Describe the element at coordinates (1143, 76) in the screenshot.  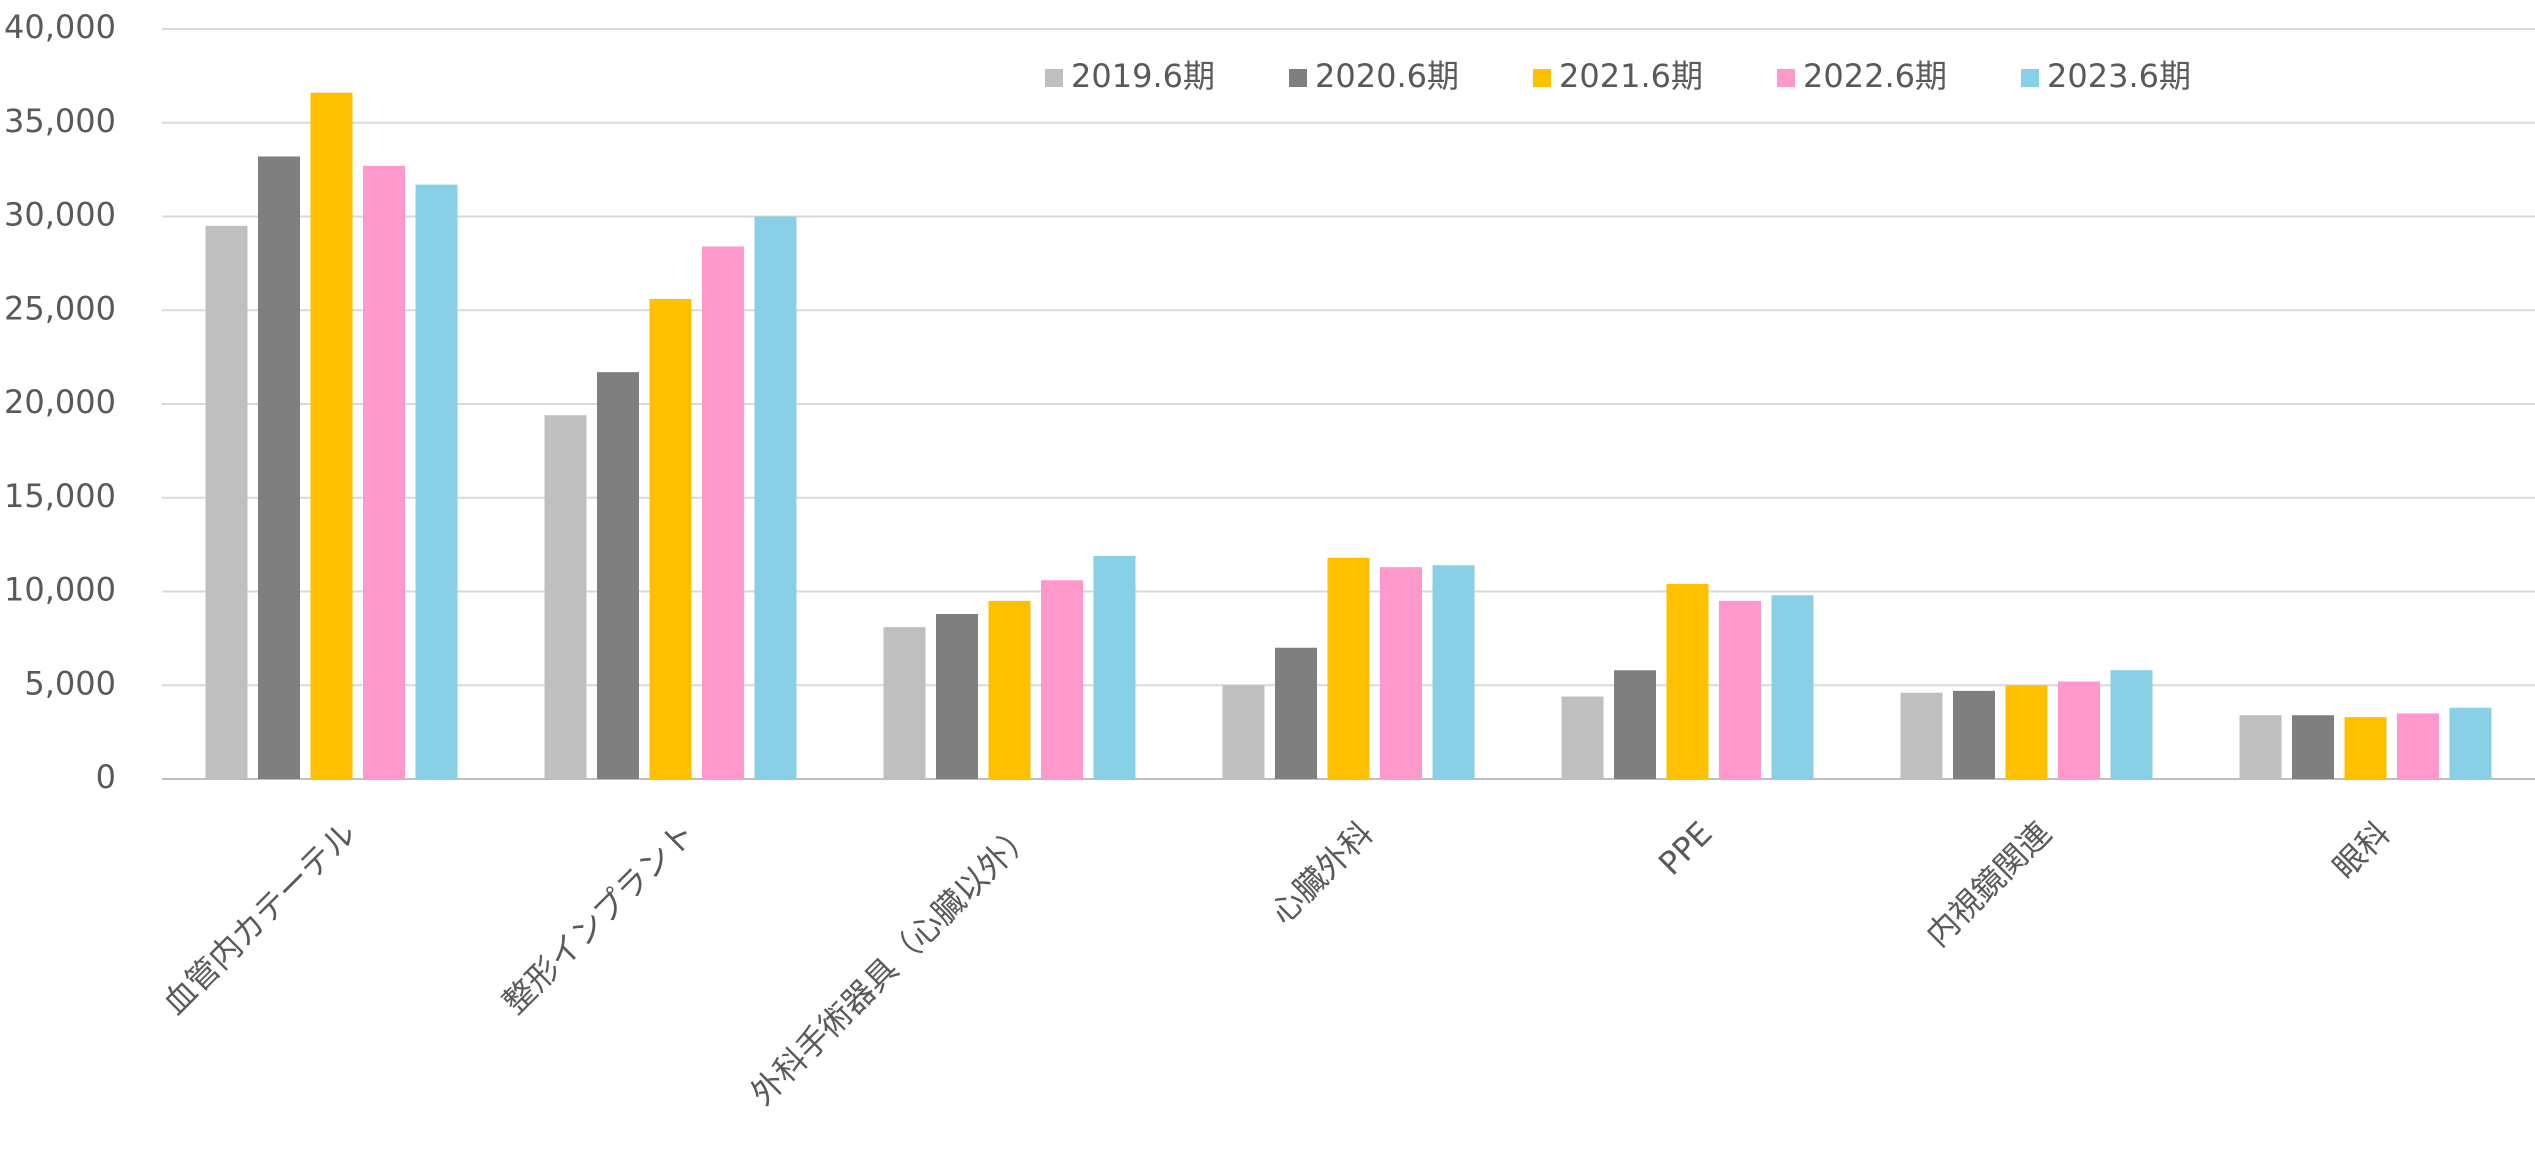
I see `legend-label: 2019.6期` at that location.